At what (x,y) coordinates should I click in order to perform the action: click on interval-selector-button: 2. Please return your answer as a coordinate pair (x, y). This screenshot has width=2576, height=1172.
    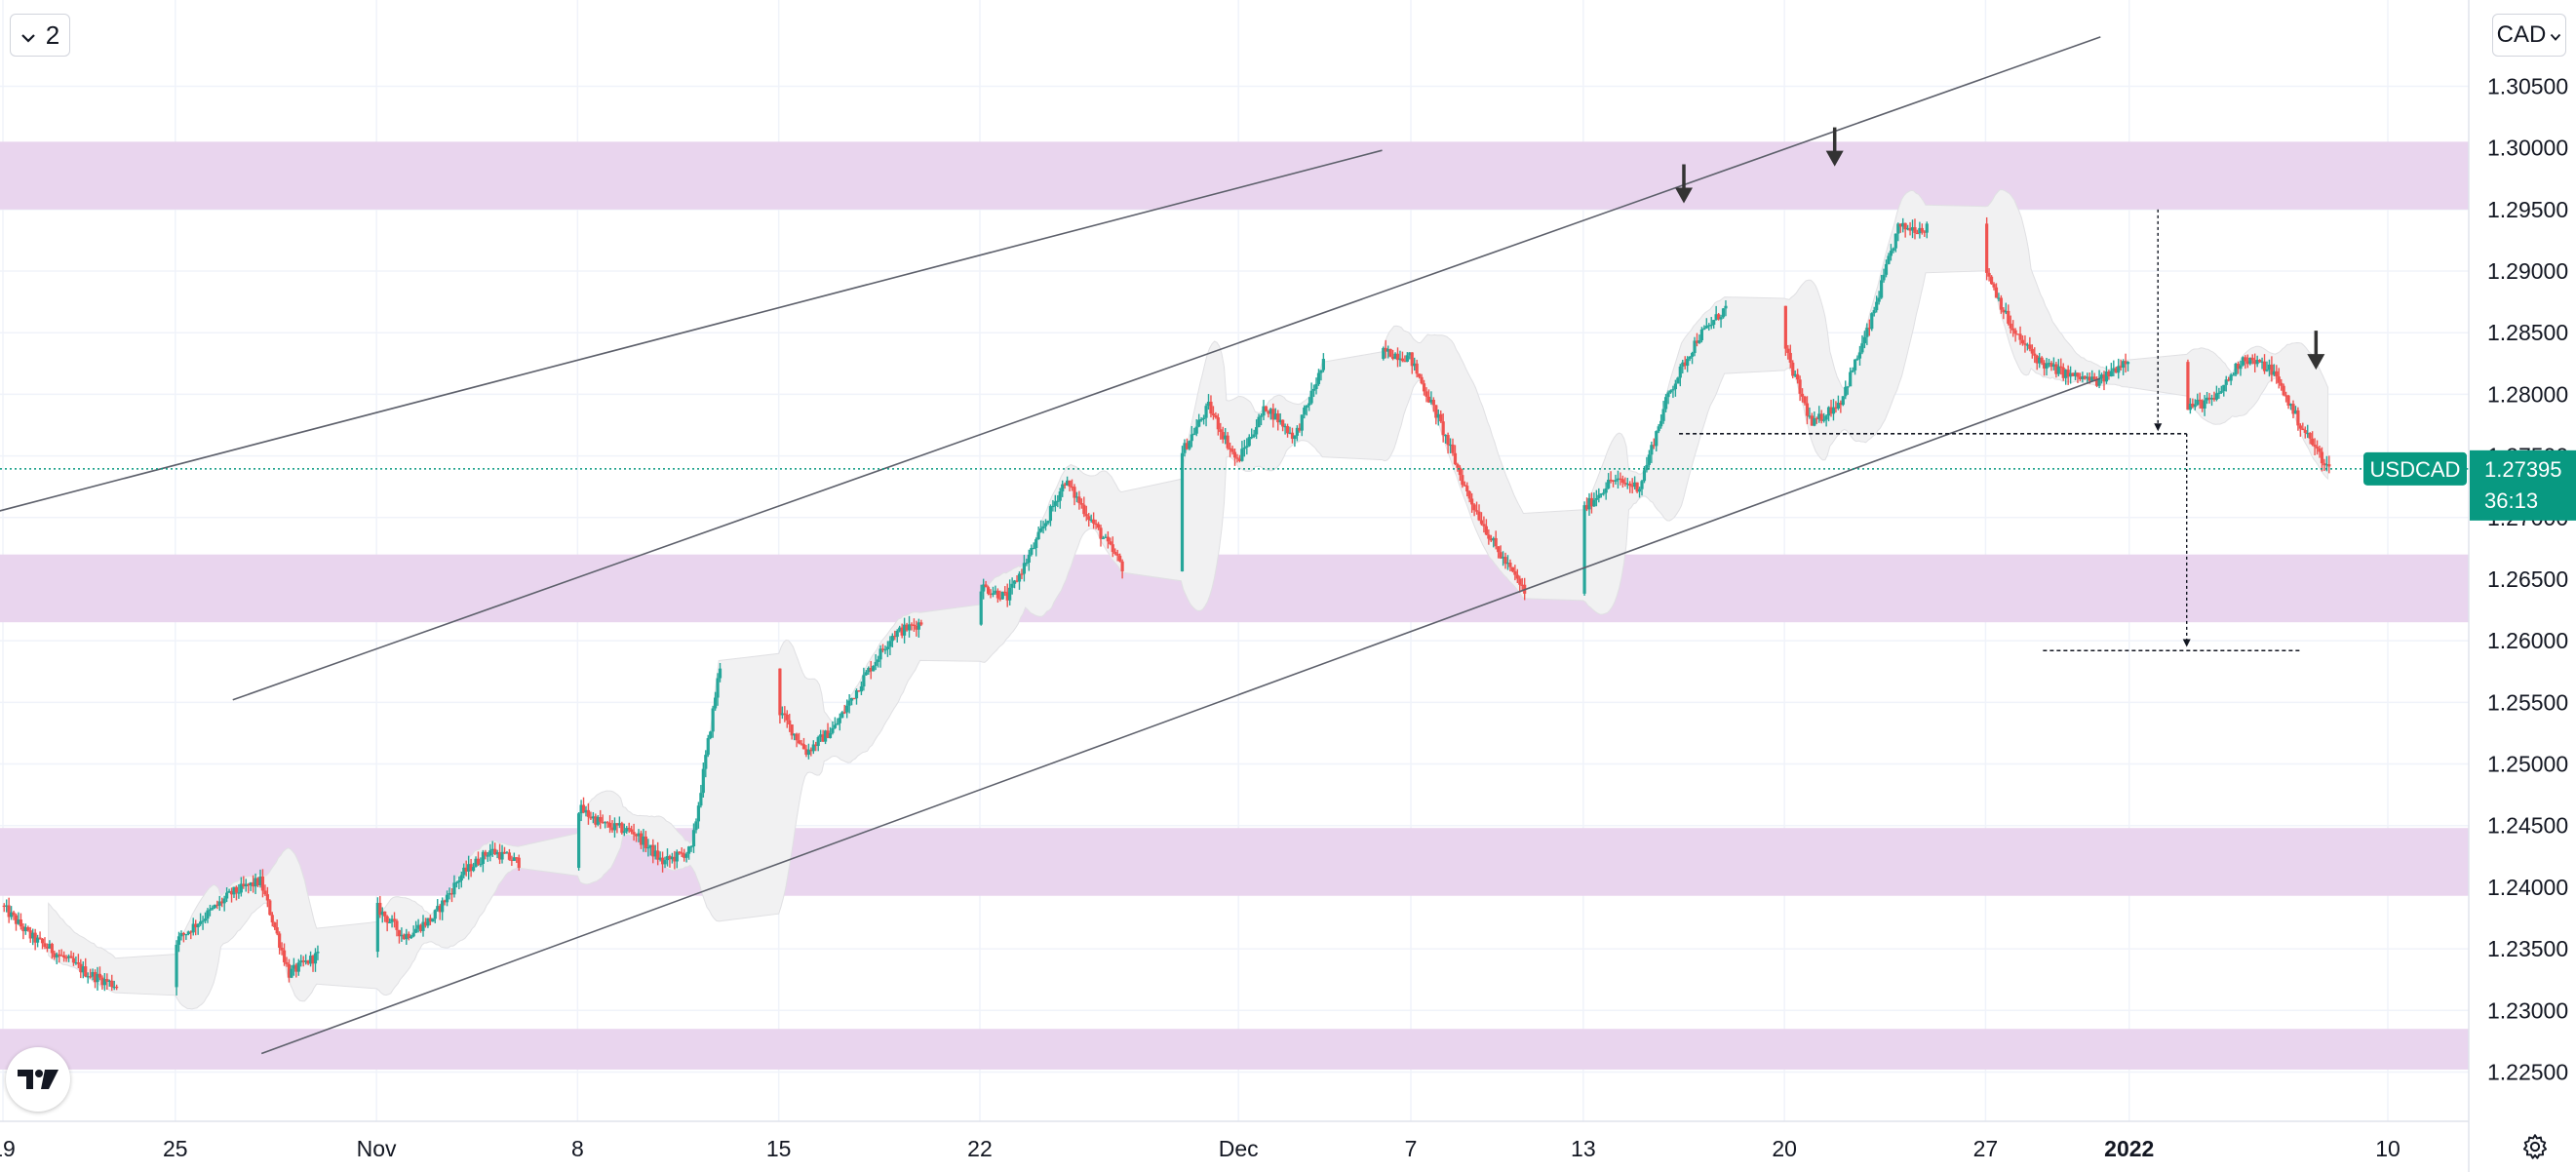
    Looking at the image, I should click on (40, 35).